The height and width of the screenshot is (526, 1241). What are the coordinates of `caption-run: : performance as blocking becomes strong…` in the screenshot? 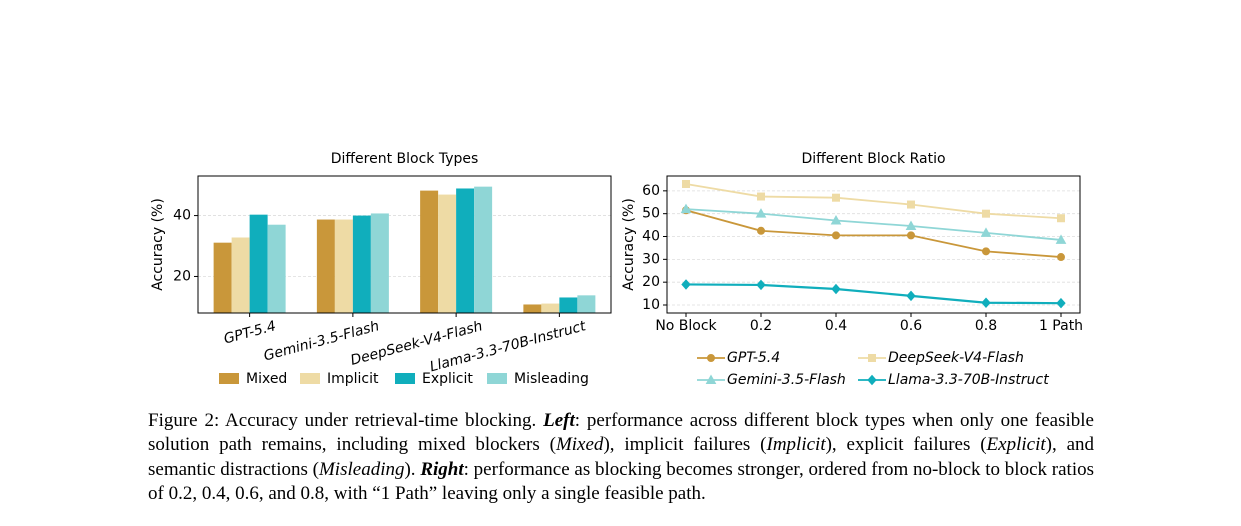 It's located at (621, 481).